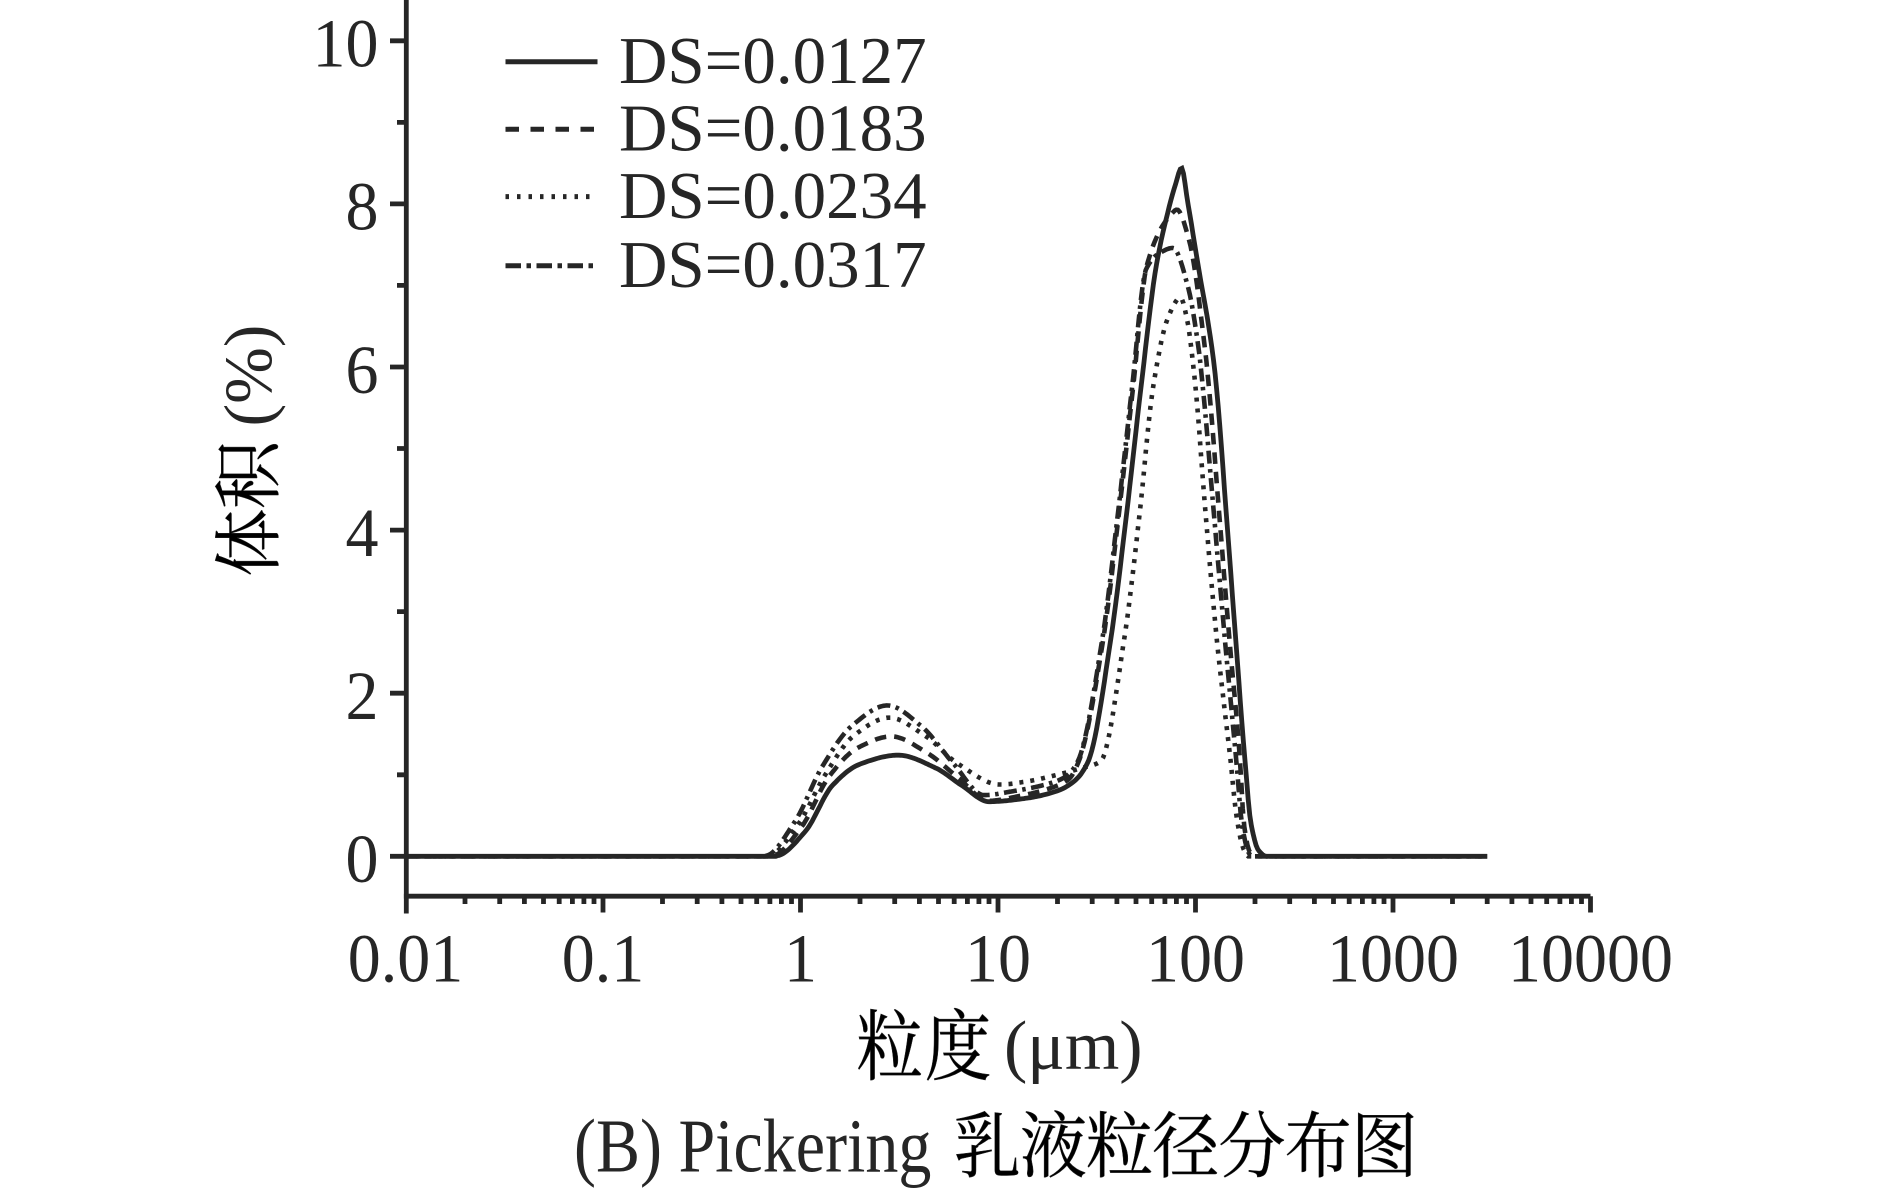 The image size is (1890, 1192). Describe the element at coordinates (603, 958) in the screenshot. I see `svg-text: 0.1` at that location.